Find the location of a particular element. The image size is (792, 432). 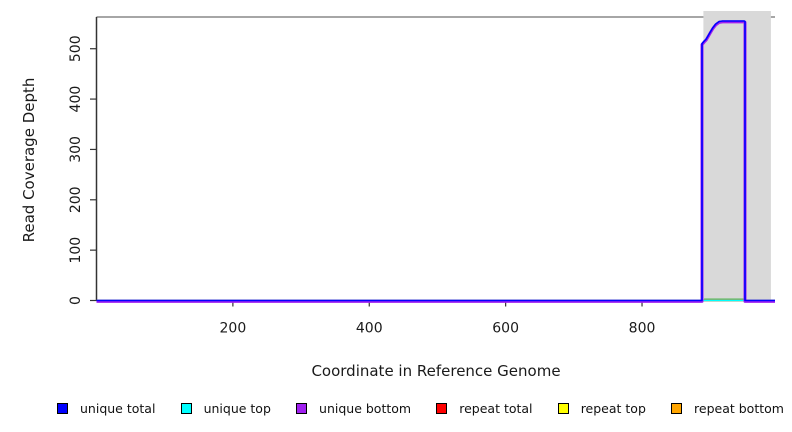

y-tick-label: 400 is located at coordinates (76, 99).